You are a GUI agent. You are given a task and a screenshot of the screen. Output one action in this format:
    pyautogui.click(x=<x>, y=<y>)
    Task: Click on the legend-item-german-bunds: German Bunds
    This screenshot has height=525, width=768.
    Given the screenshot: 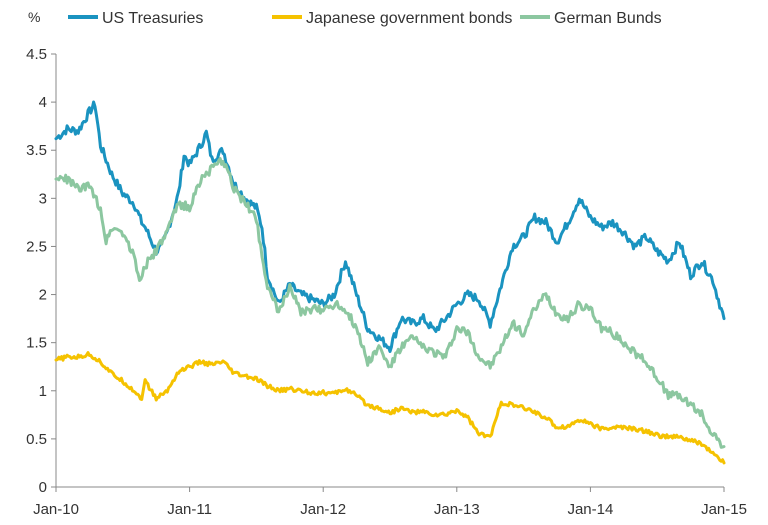 What is the action you would take?
    pyautogui.click(x=591, y=18)
    